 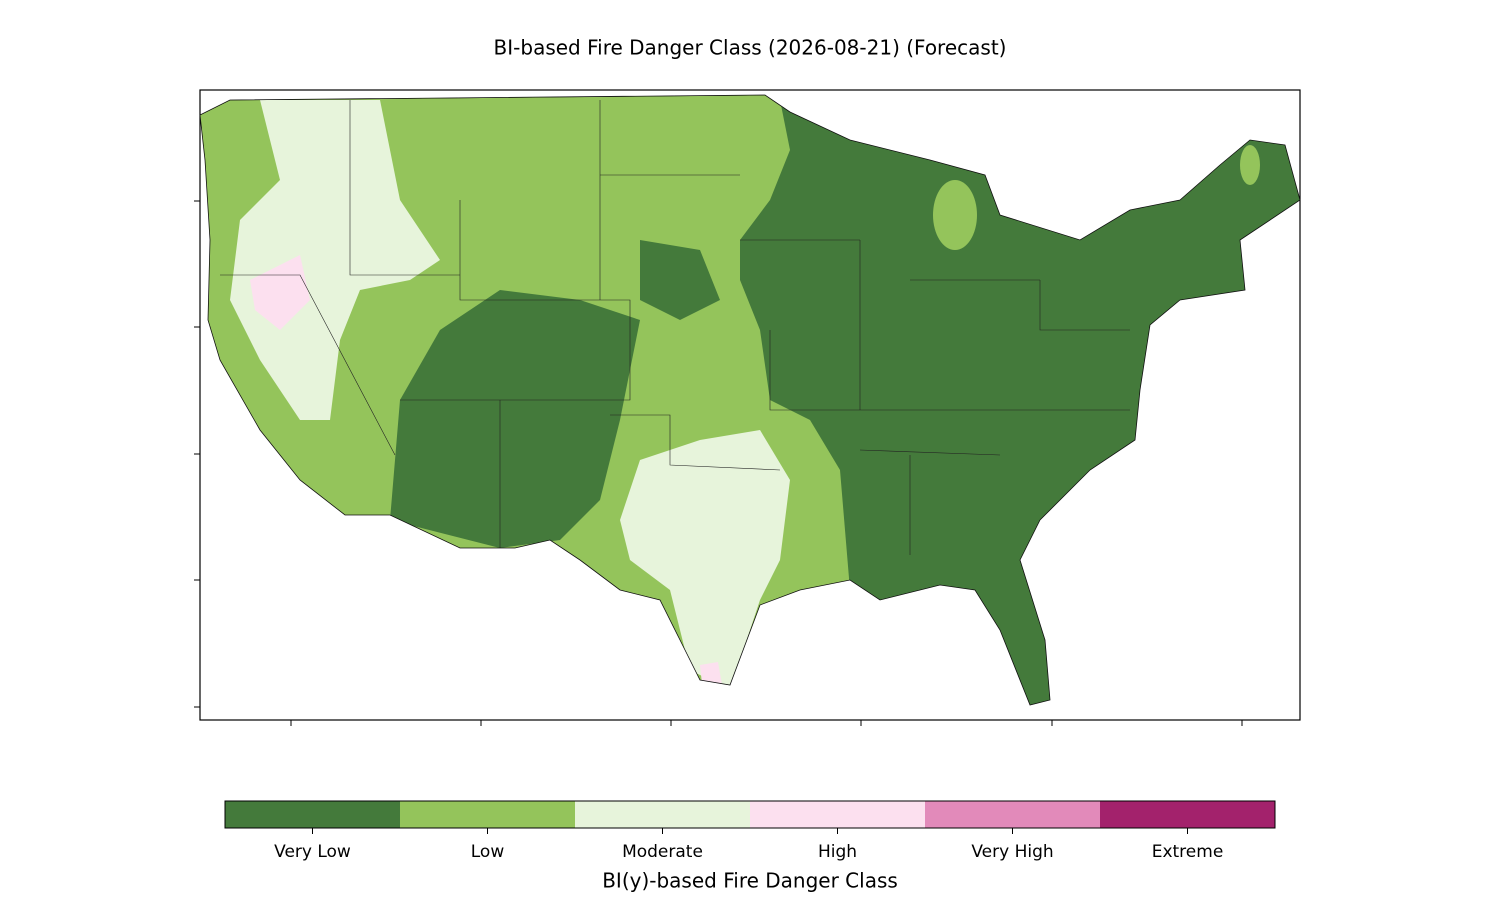 I want to click on colorbar: Very Low Low Moderate High Very High Extreme, so click(x=750, y=831).